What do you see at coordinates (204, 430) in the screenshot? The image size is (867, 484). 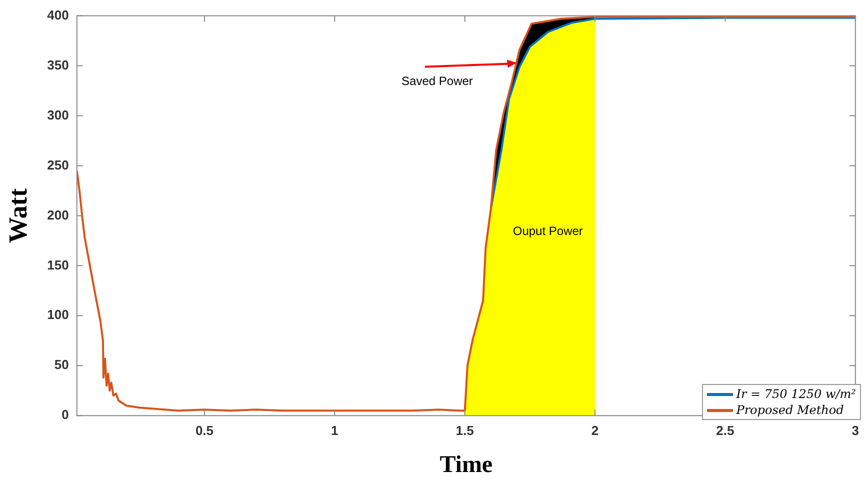 I see `x-tick-label: 0.5` at bounding box center [204, 430].